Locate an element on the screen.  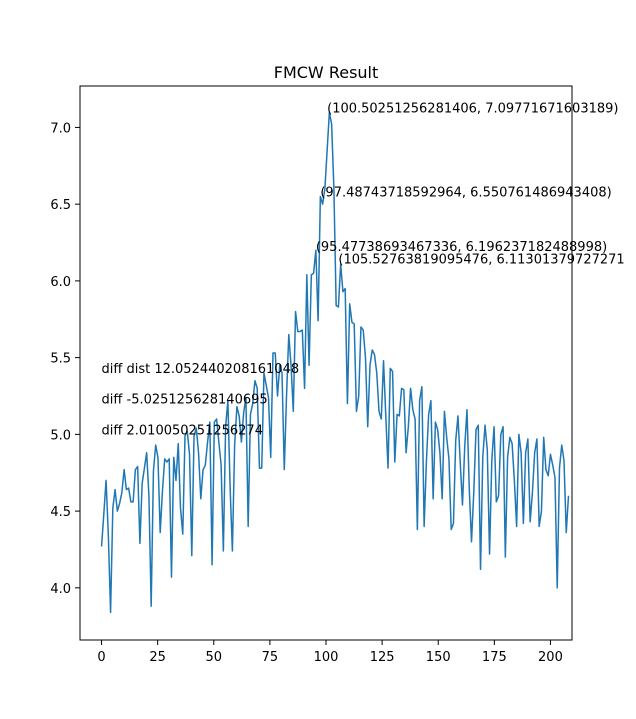
y-tick-label: 4.0 is located at coordinates (60, 589).